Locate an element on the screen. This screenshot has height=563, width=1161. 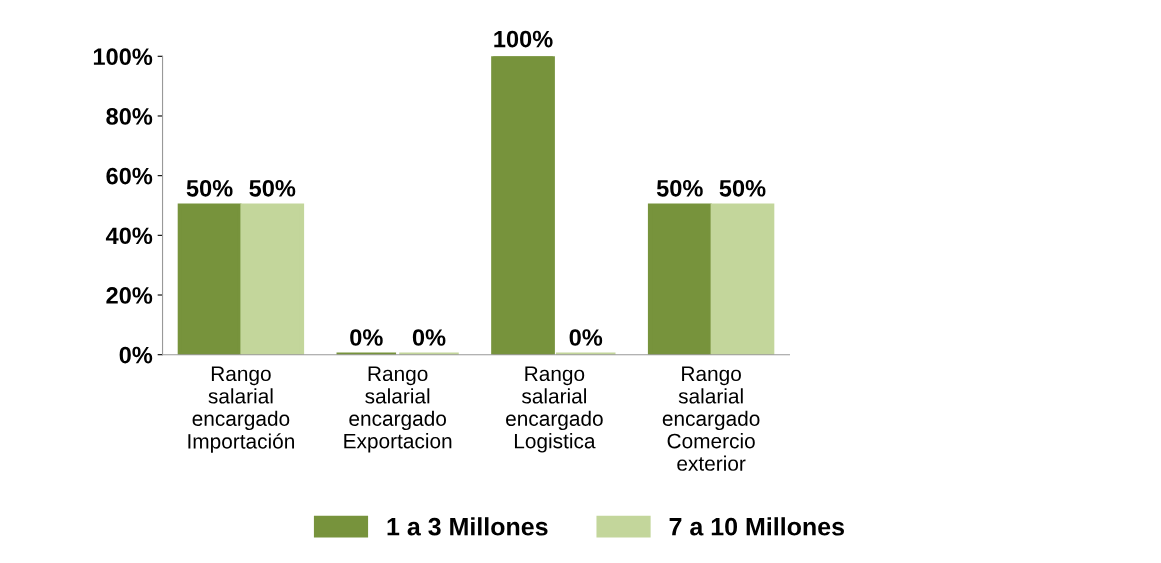
x-tick-label: Rango salarial encargado Importación is located at coordinates (241, 409).